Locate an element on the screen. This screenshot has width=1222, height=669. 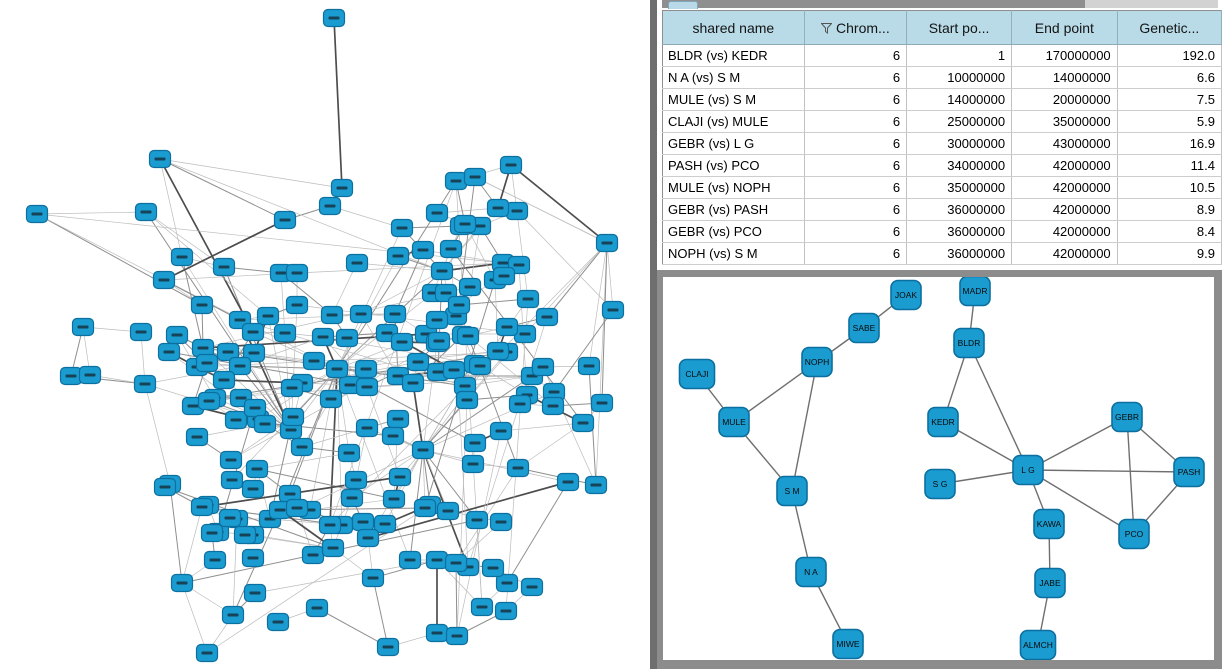
table-cell: 8.9 is located at coordinates (1169, 209).